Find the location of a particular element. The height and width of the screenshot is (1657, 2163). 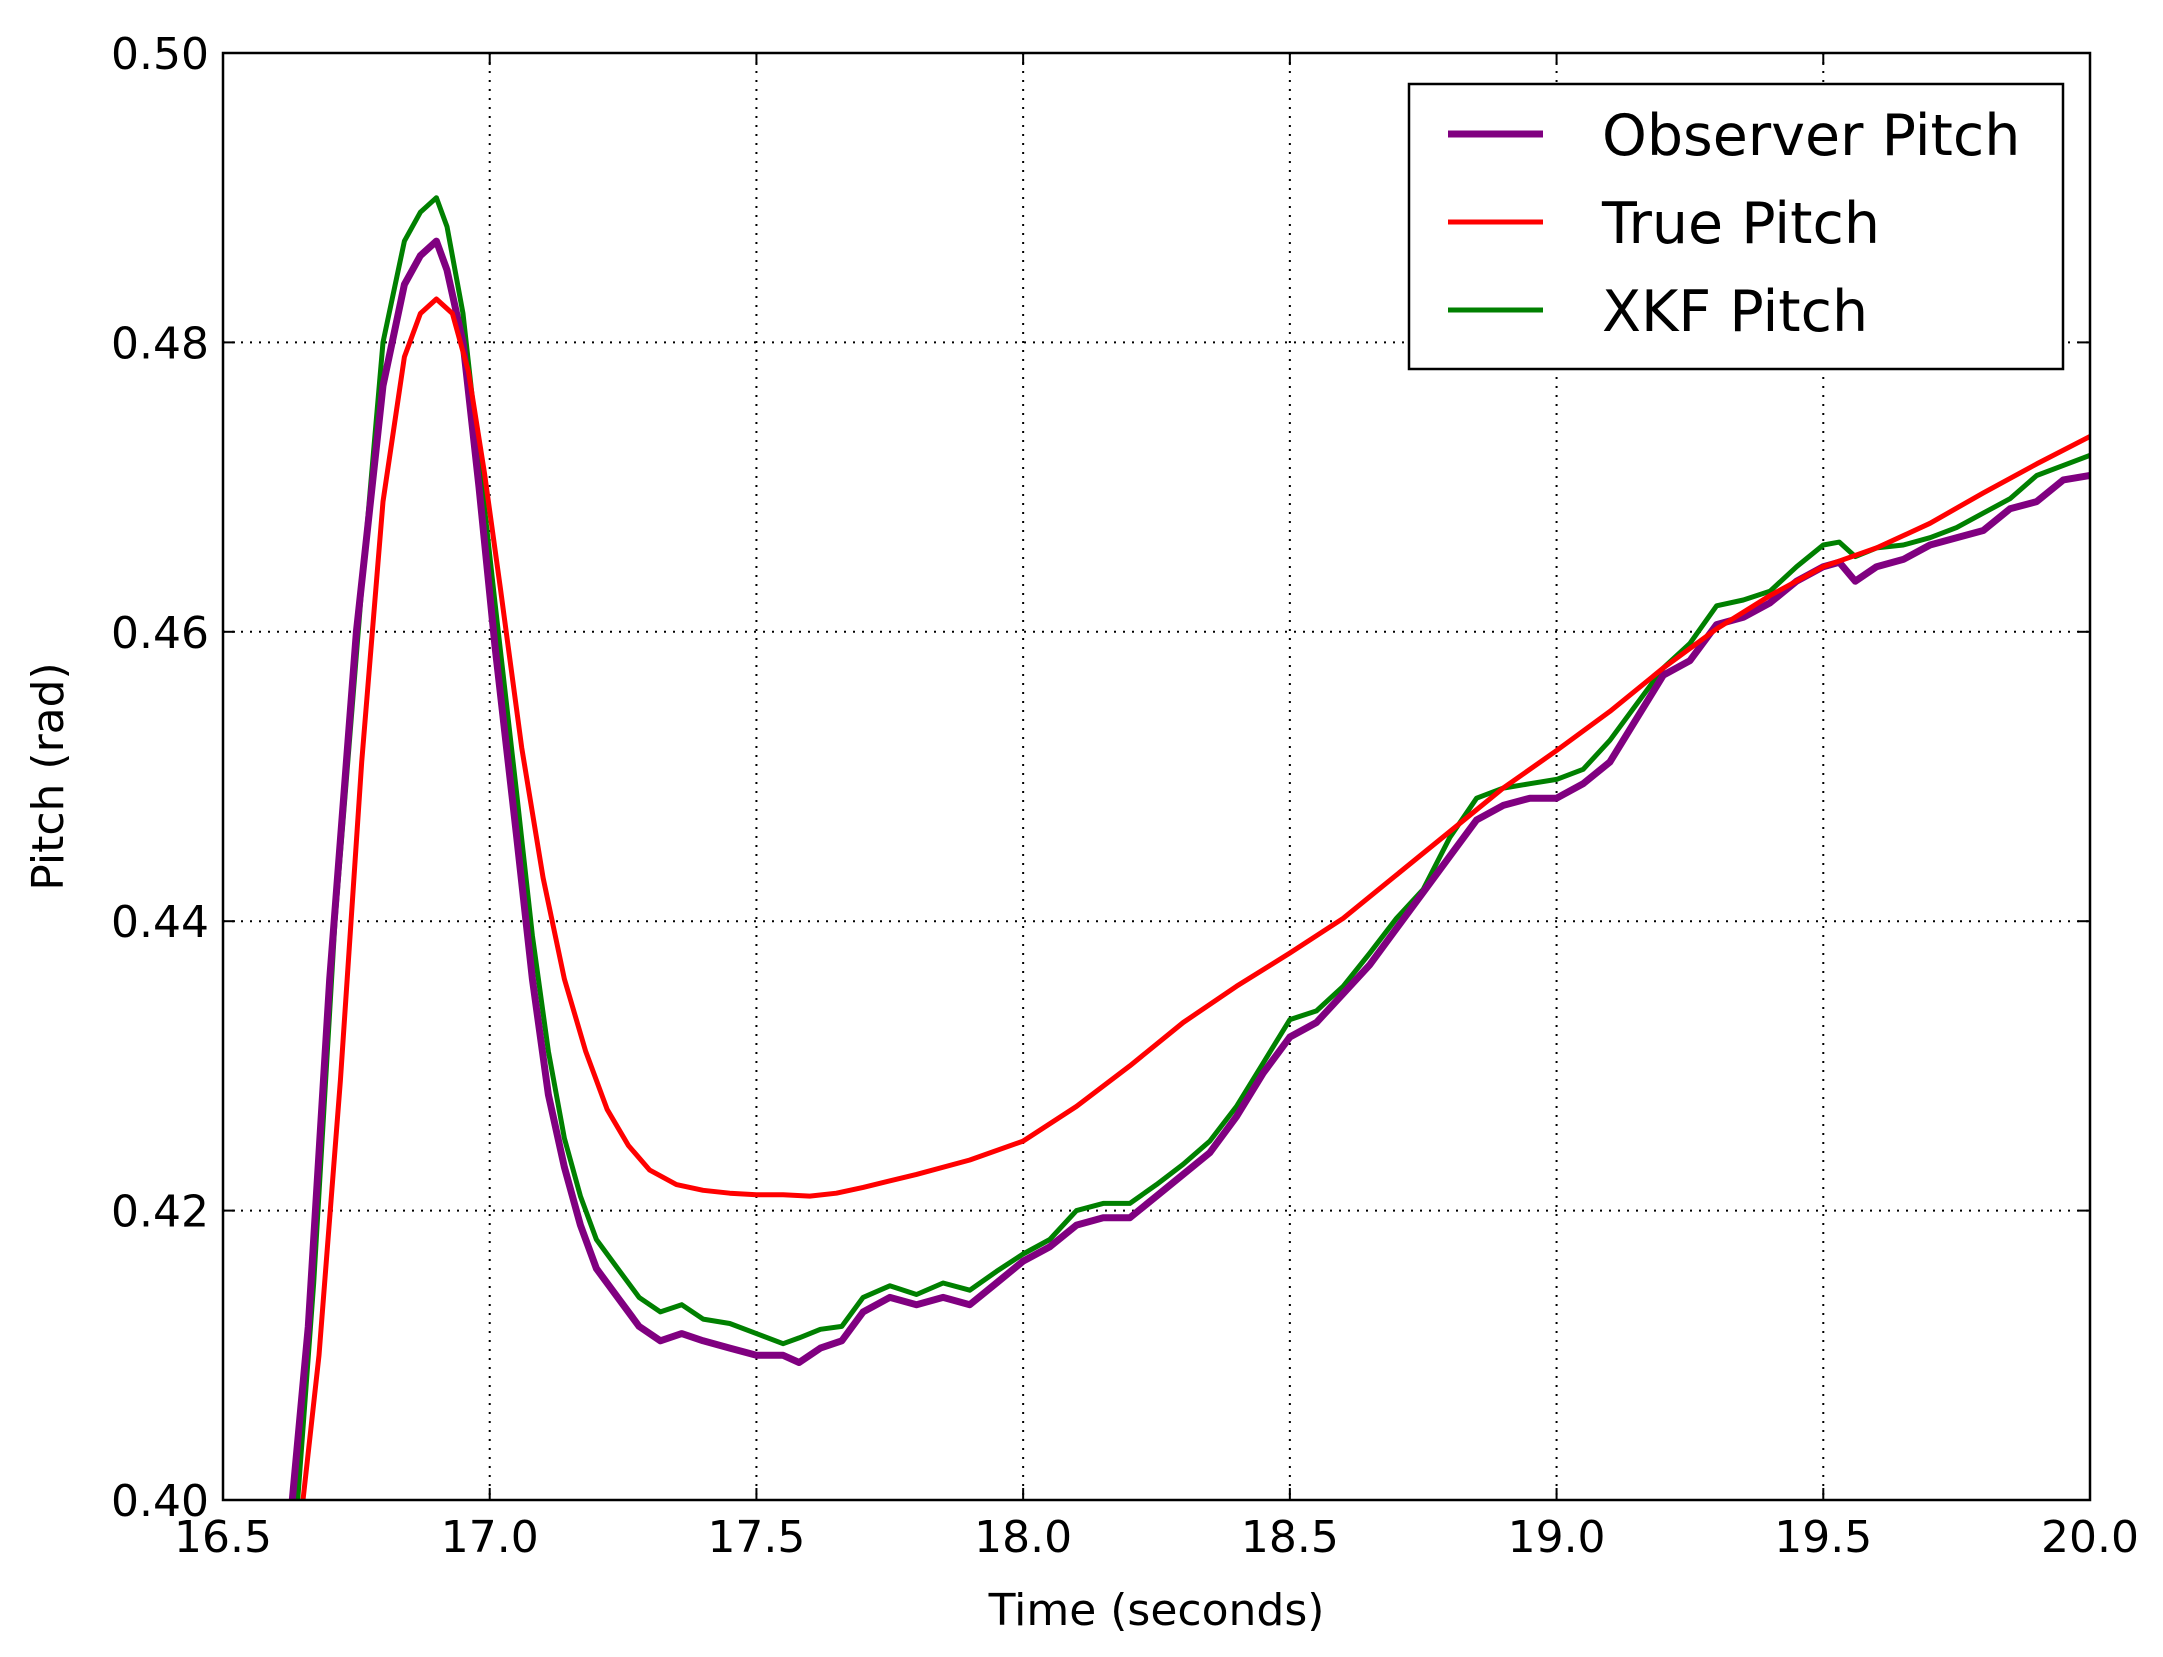

y-tick-label: 0.42 is located at coordinates (160, 1212).